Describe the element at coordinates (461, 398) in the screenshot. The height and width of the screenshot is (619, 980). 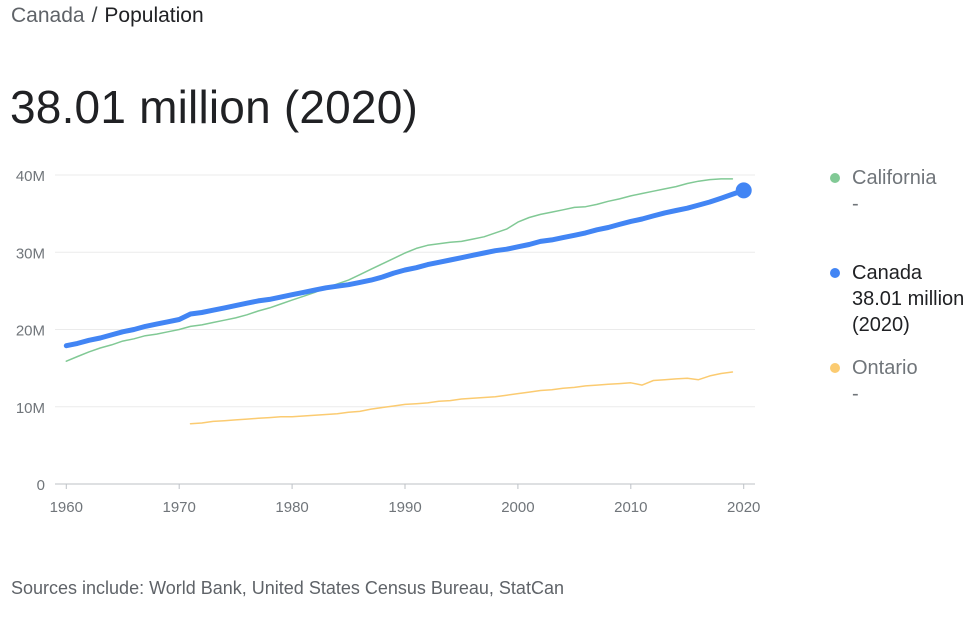
I see `series-line-ontario` at that location.